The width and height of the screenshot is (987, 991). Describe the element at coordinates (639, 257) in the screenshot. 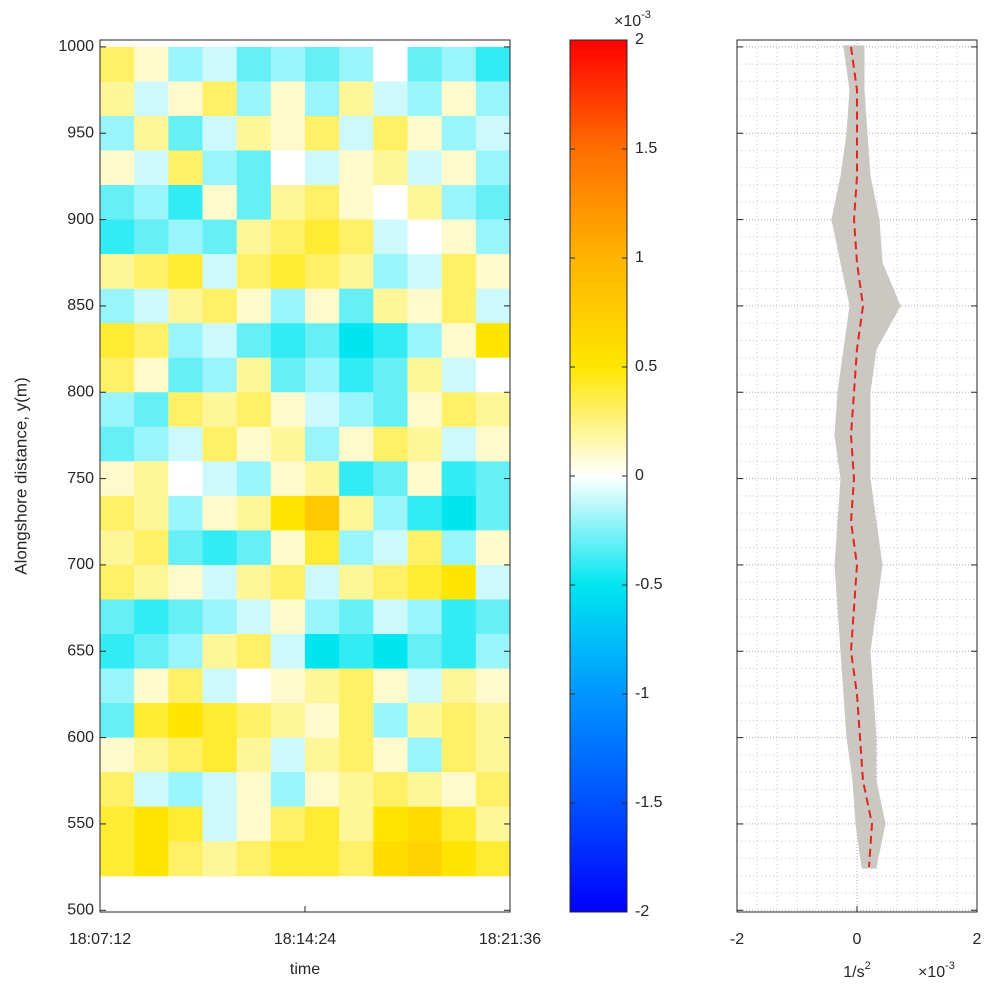

I see `colorbar-tick-label: 1` at that location.